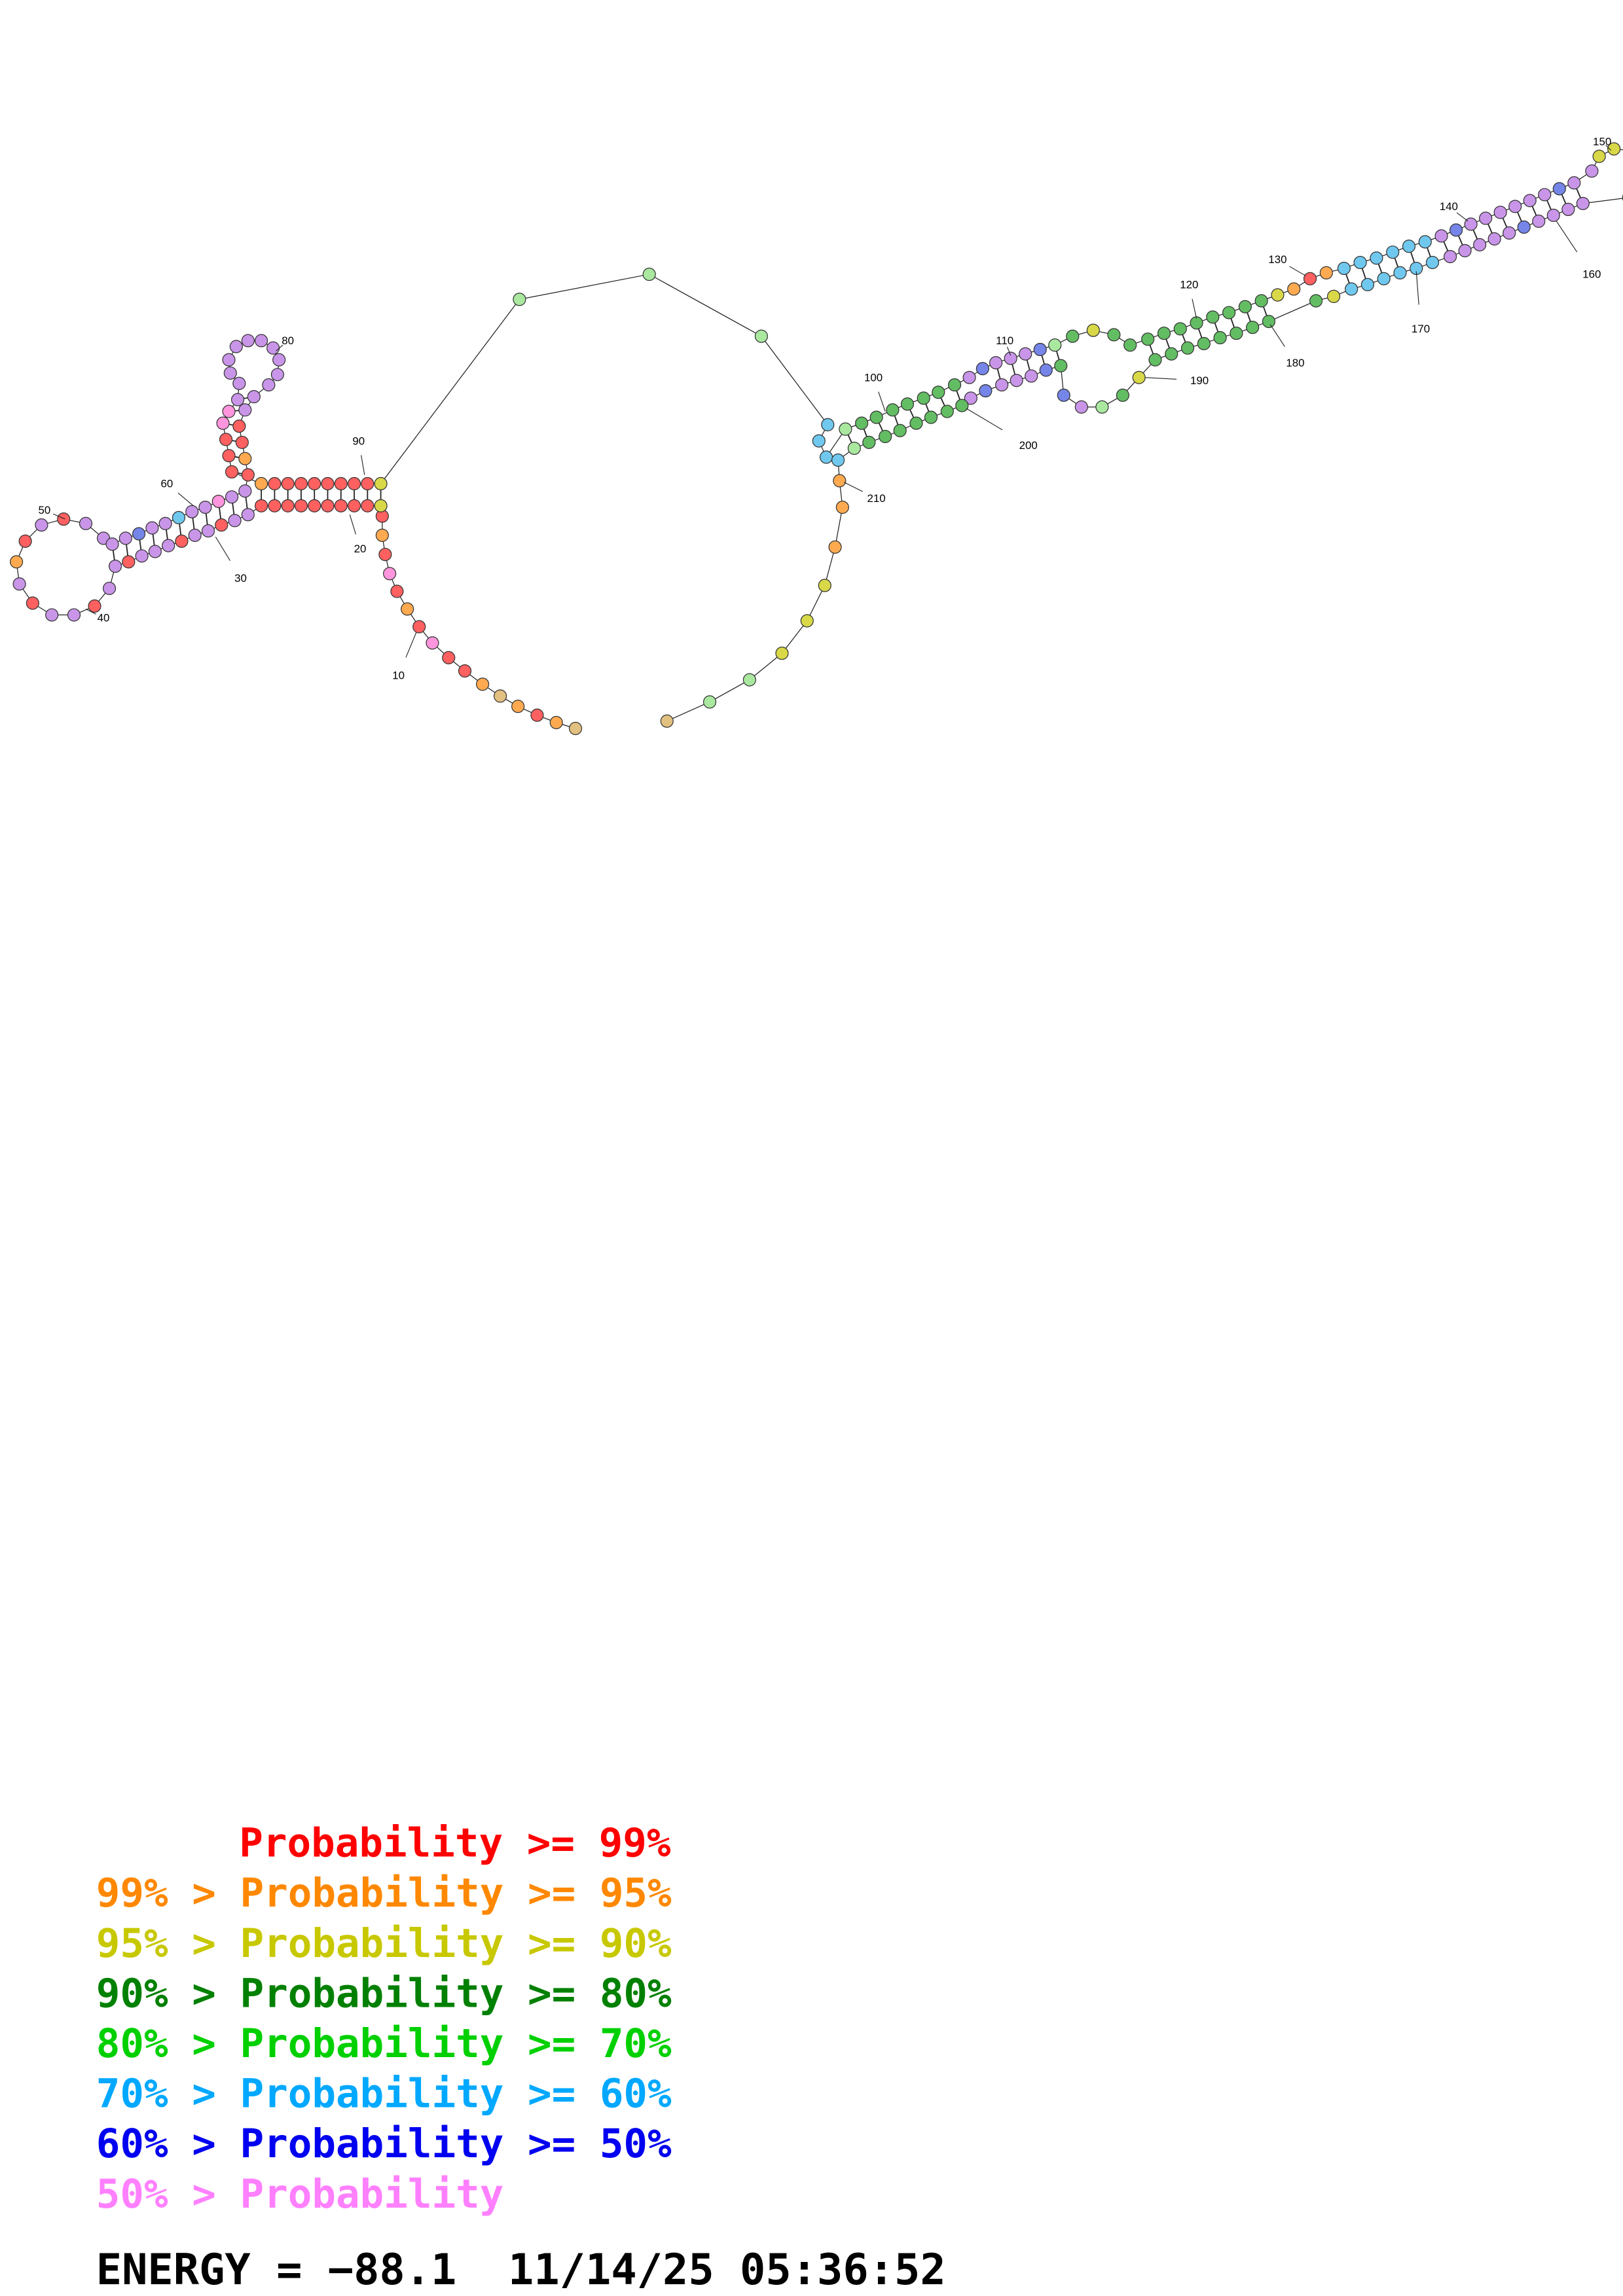 This screenshot has width=1623, height=2296. Describe the element at coordinates (521, 2270) in the screenshot. I see `energy-annotation: ENERGY = −88.1 11/14/25 05:36:52` at that location.